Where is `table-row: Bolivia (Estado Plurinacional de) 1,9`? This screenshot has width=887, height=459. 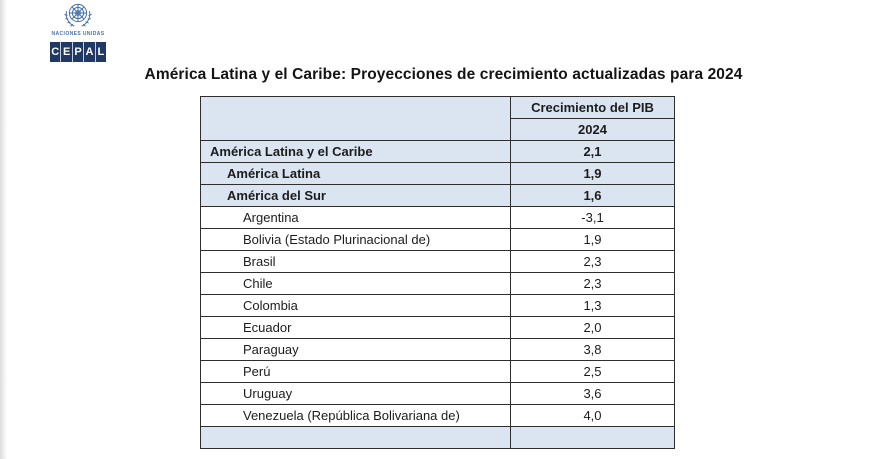
table-row: Bolivia (Estado Plurinacional de) 1,9 is located at coordinates (437, 239).